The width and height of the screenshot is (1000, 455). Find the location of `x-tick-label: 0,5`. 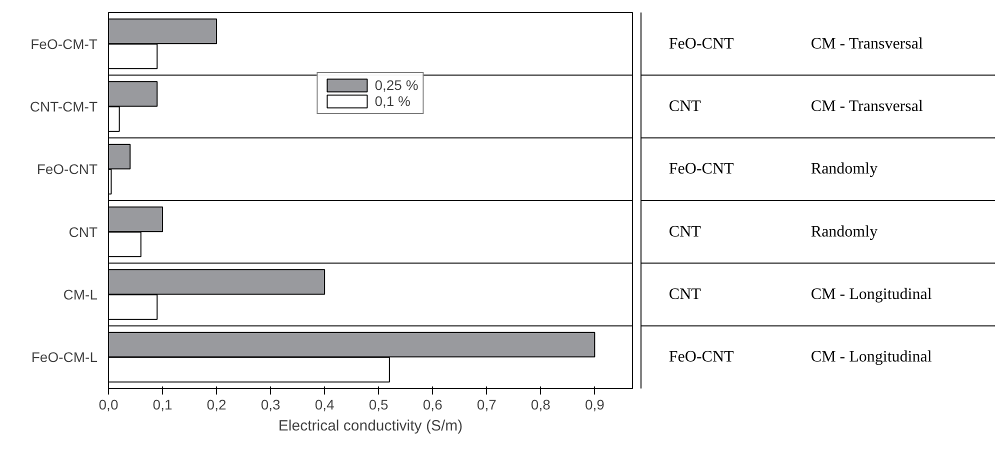

x-tick-label: 0,5 is located at coordinates (378, 404).